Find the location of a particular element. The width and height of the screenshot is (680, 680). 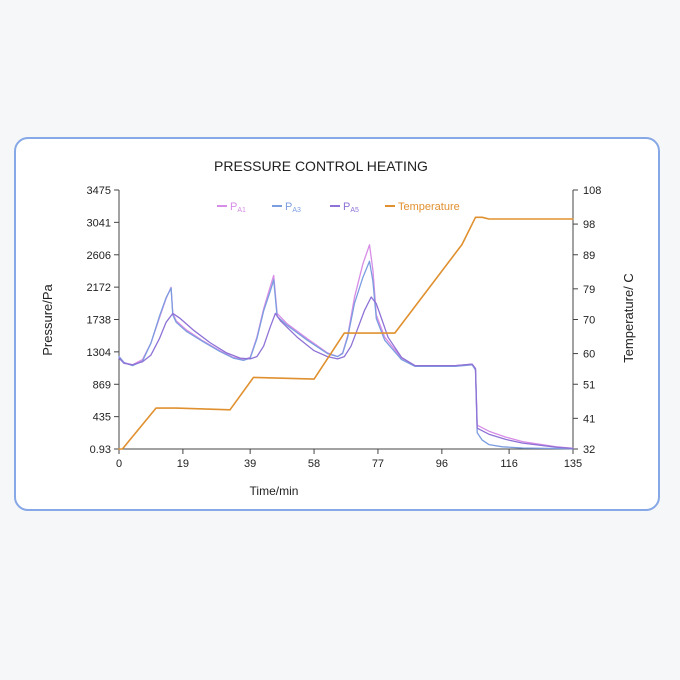

legend-label-pa1: PA1 is located at coordinates (238, 207).